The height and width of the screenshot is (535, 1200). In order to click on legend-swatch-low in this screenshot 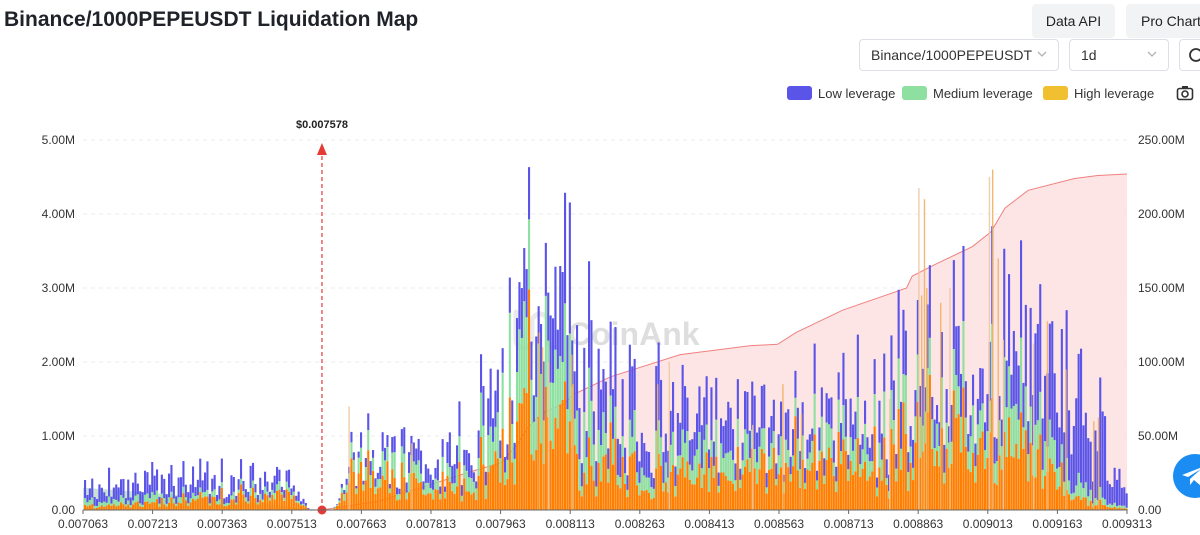, I will do `click(799, 93)`.